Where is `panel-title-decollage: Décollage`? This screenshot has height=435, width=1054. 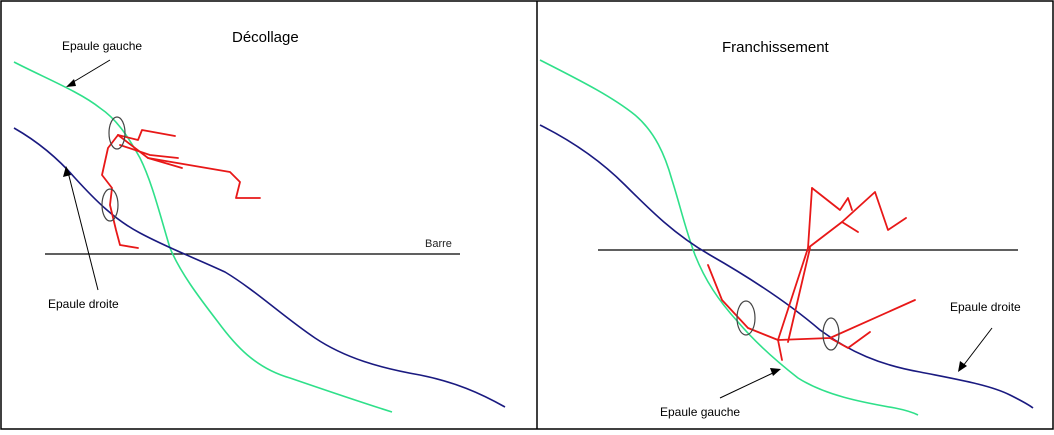 panel-title-decollage: Décollage is located at coordinates (265, 37).